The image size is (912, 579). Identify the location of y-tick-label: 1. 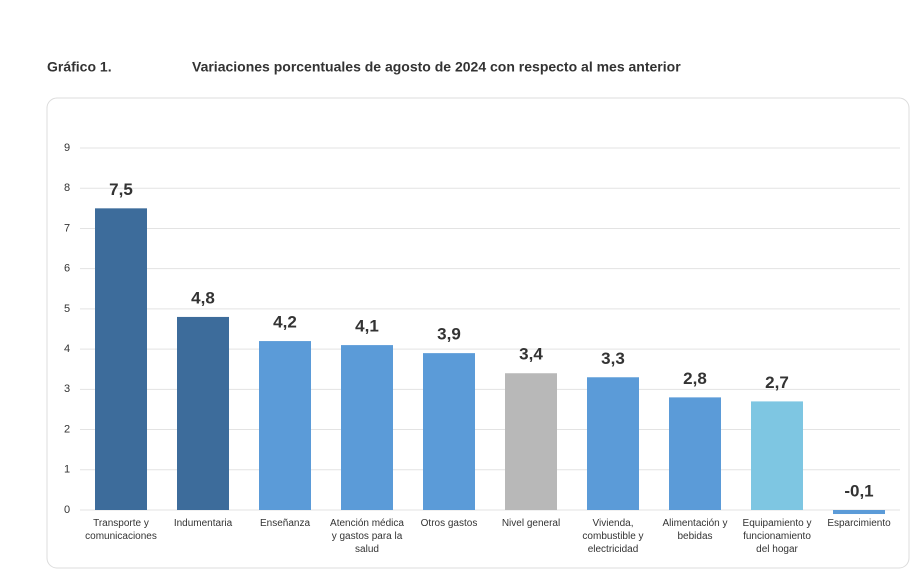
(67, 470).